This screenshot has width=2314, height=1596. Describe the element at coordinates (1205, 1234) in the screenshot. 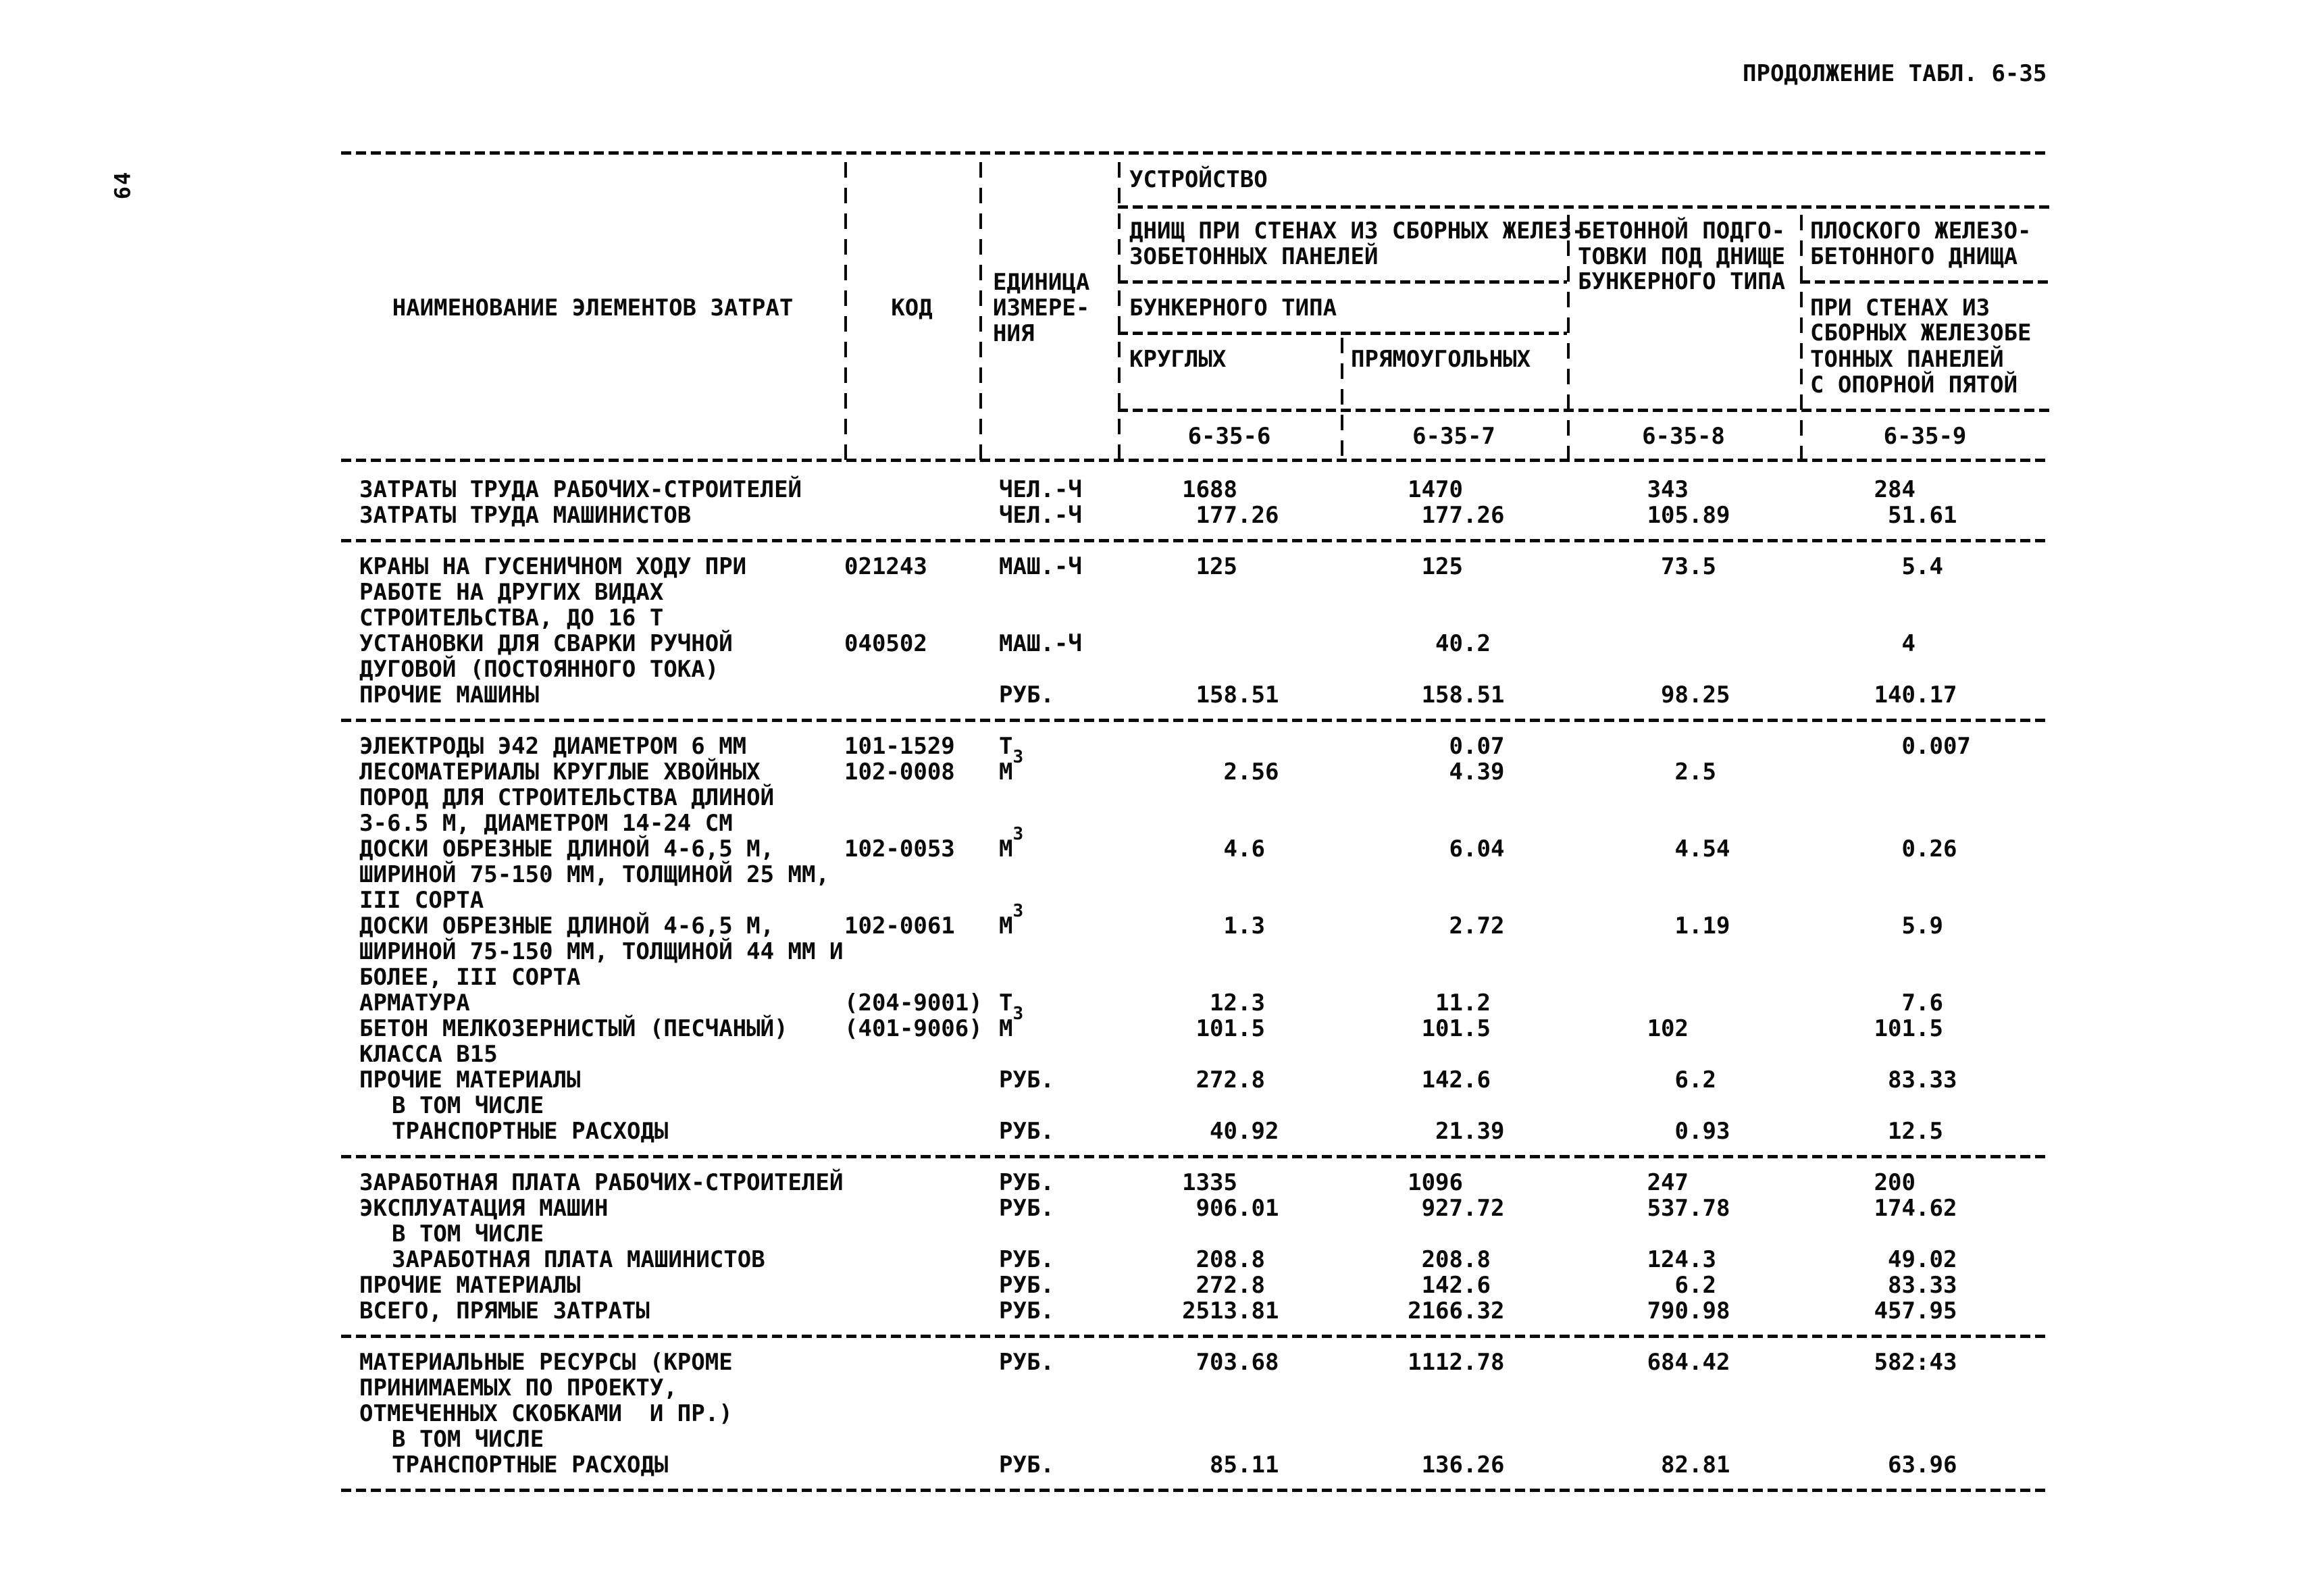

I see `table-row-line: В ТОМ ЧИСЛЕ` at that location.